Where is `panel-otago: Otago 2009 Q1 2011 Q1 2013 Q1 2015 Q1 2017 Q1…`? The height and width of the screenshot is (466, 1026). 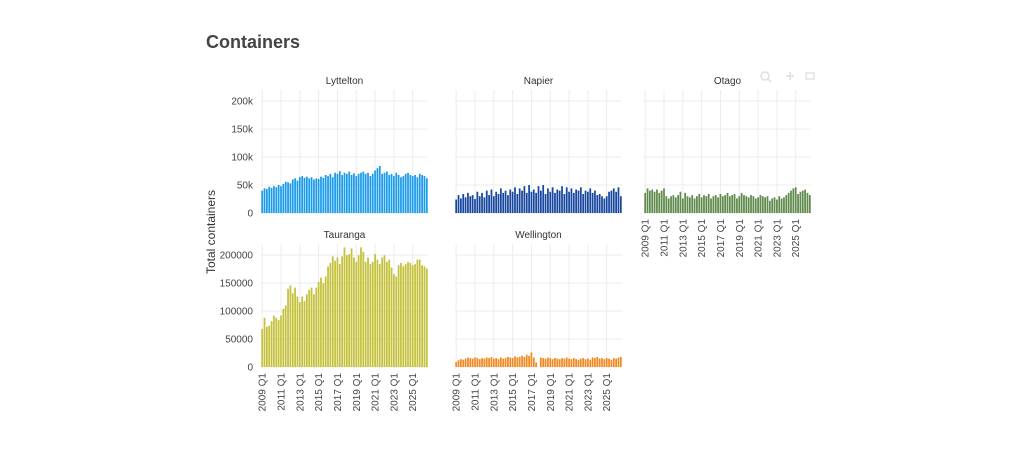
panel-otago: Otago 2009 Q1 2011 Q1 2013 Q1 2015 Q1 2017 Q1… is located at coordinates (726, 166).